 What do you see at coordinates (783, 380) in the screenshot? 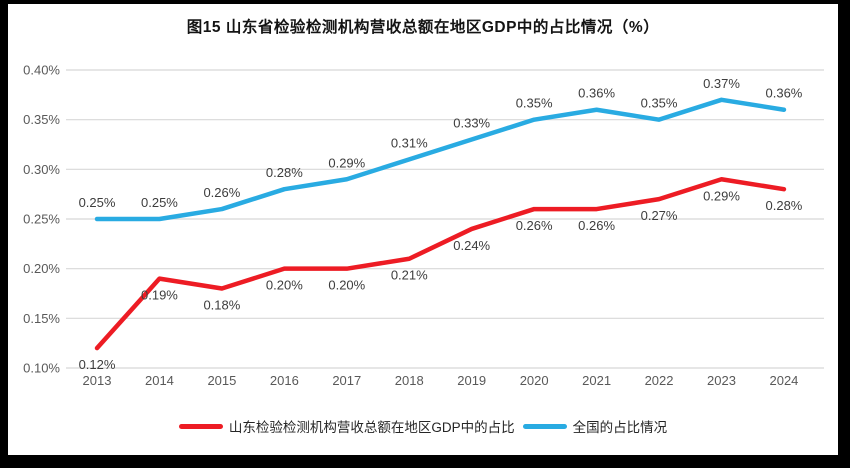
I see `x-tick-label: 2024` at bounding box center [783, 380].